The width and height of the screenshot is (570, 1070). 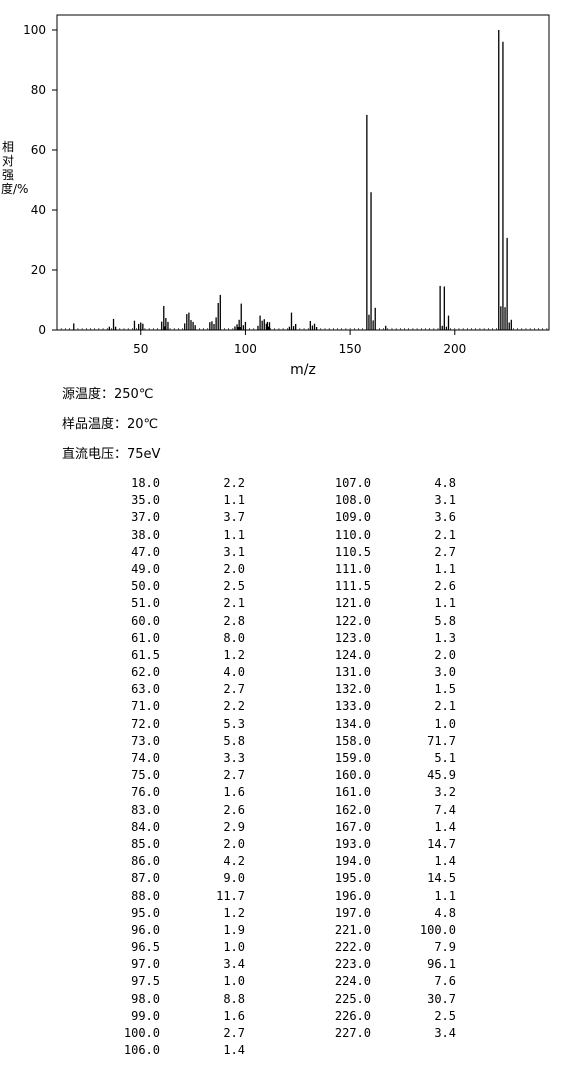 I want to click on peak-mz: 97.5, so click(x=145, y=981).